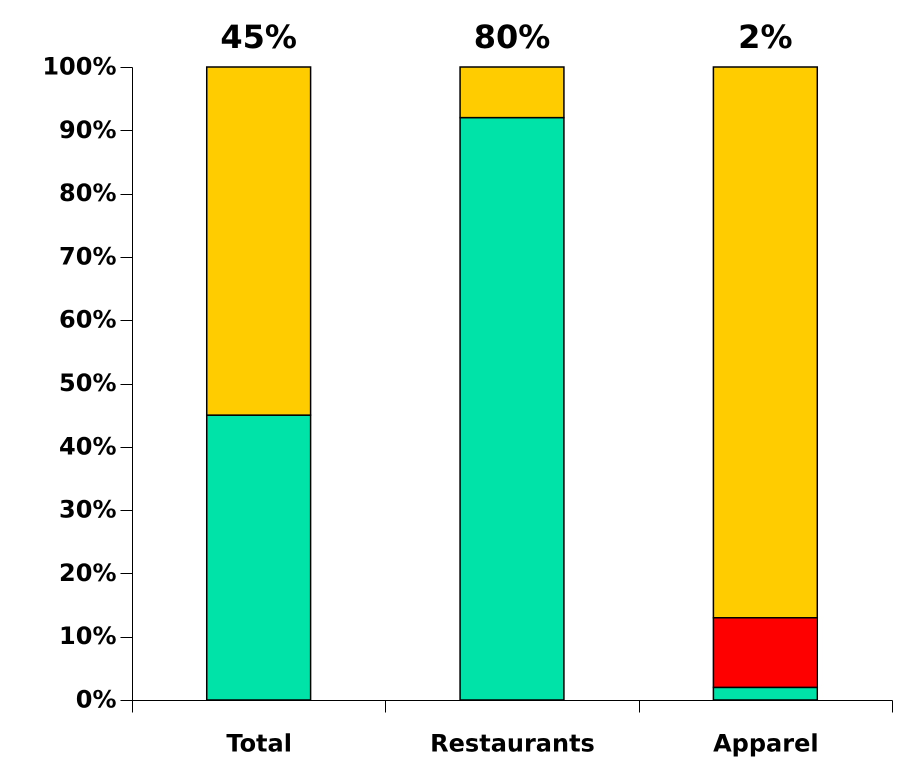  What do you see at coordinates (258, 37) in the screenshot?
I see `annotation: 45%` at bounding box center [258, 37].